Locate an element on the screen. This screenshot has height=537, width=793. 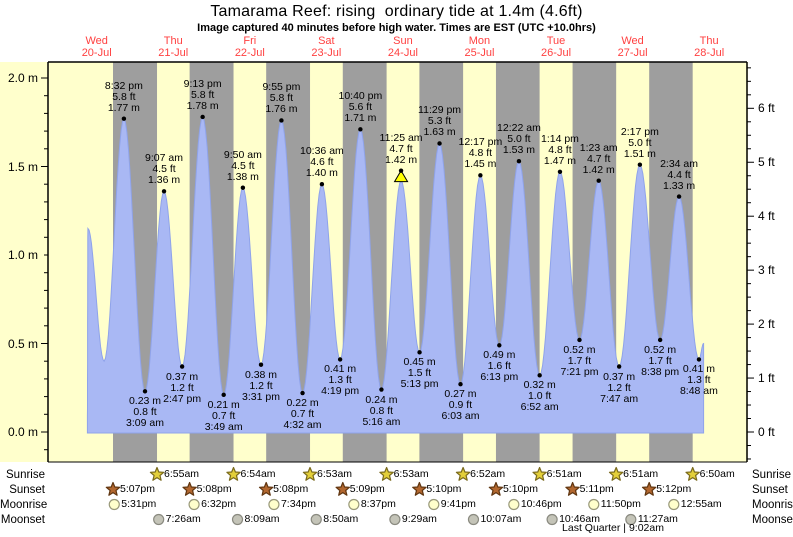
tide-low-label: 0.37 m 1.2 ft 2:47 pm is located at coordinates (182, 387).